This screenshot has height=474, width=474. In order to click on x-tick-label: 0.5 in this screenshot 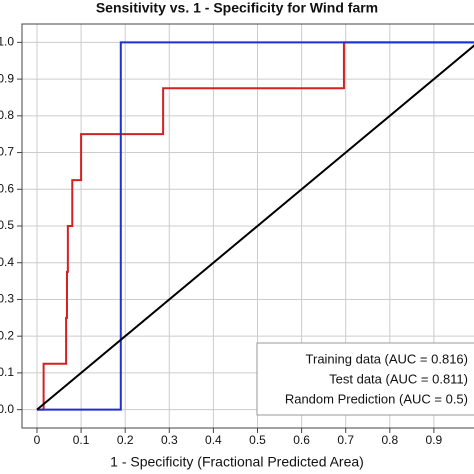, I will do `click(257, 440)`.